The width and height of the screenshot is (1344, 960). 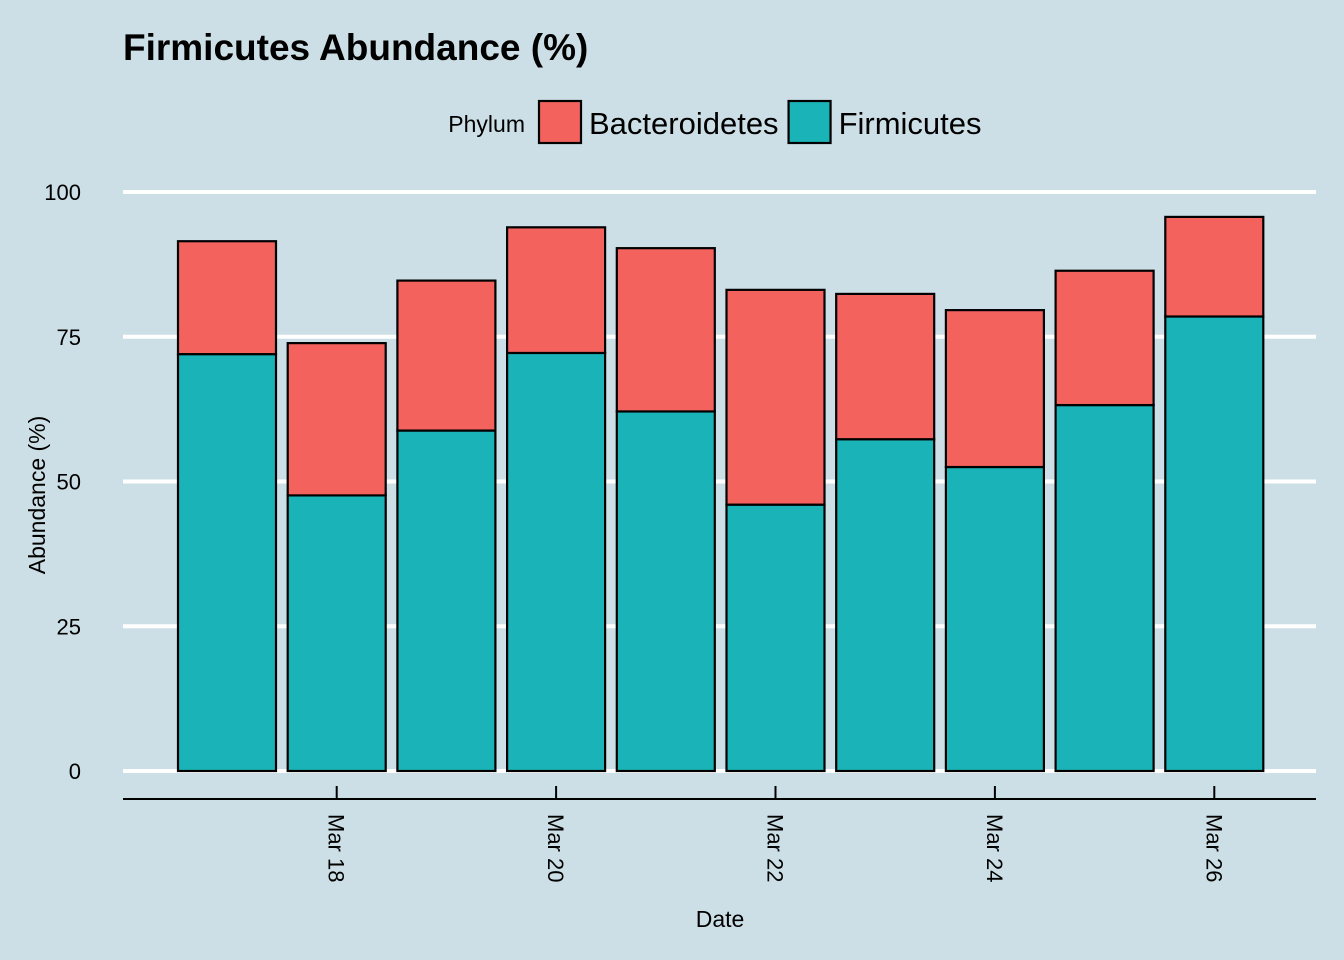 What do you see at coordinates (809, 122) in the screenshot?
I see `legend-swatch-firmicutes` at bounding box center [809, 122].